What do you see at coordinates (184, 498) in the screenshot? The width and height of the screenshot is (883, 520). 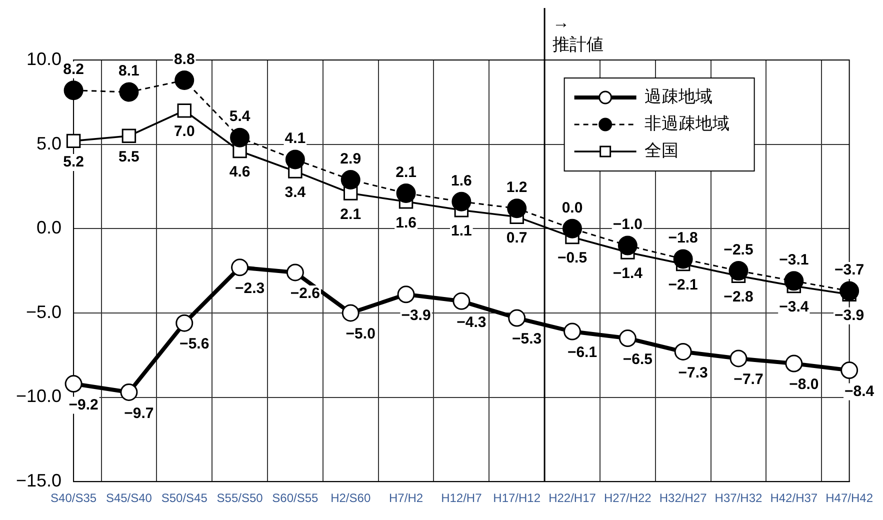 I see `x-tick-label: S50/S45` at bounding box center [184, 498].